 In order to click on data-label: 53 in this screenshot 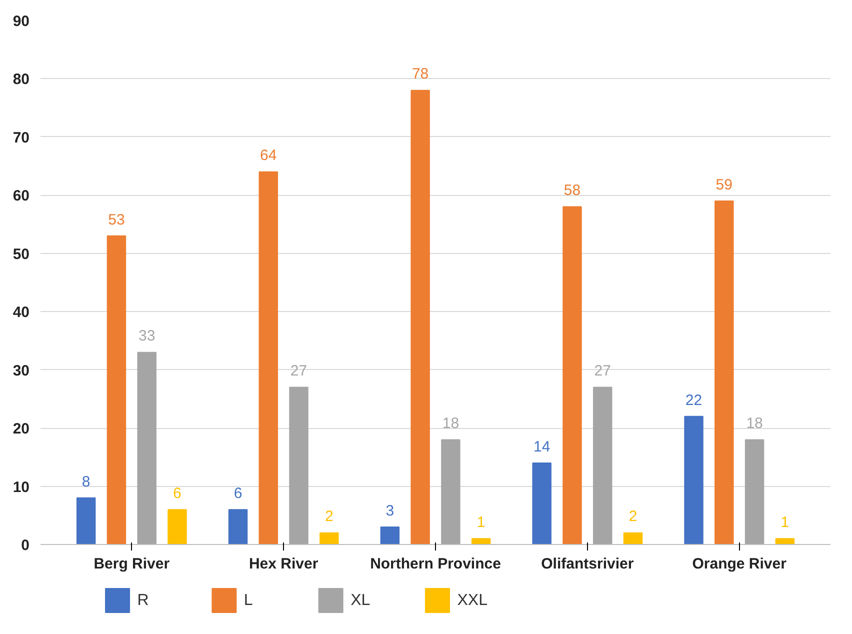, I will do `click(116, 219)`.